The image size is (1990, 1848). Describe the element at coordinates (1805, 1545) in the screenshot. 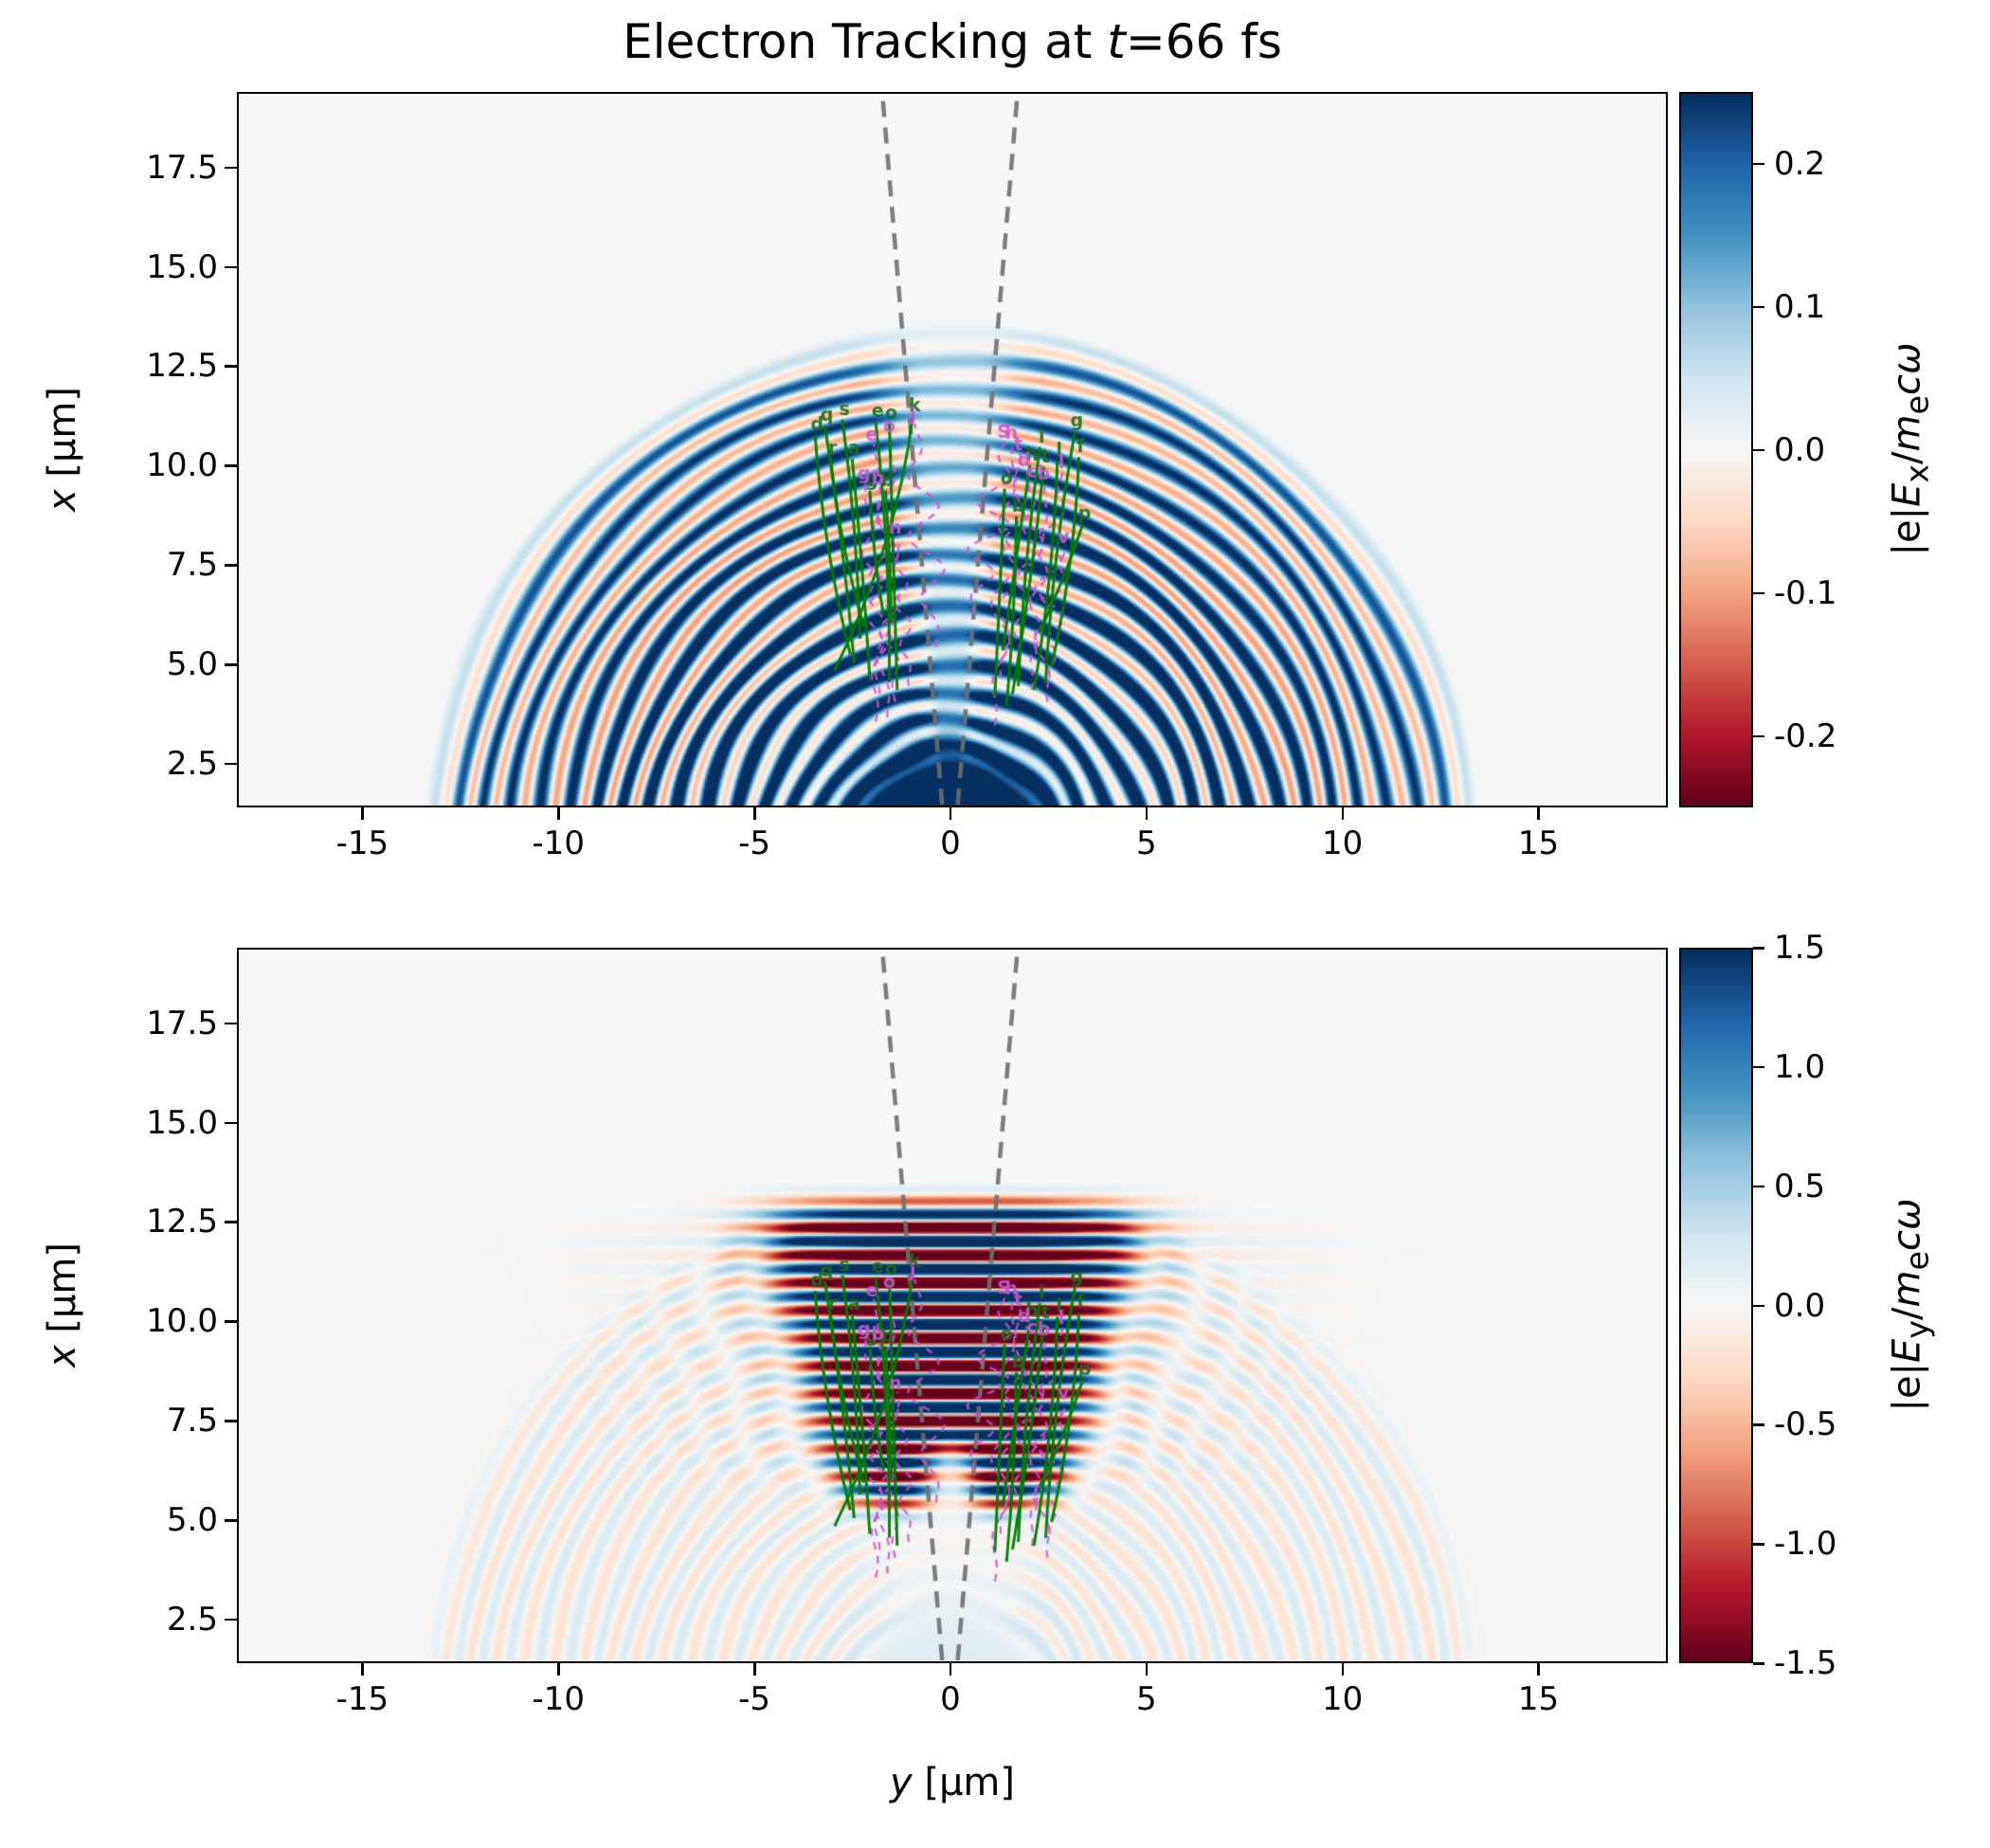

I see `colorbar-tick-label: -1.0` at that location.